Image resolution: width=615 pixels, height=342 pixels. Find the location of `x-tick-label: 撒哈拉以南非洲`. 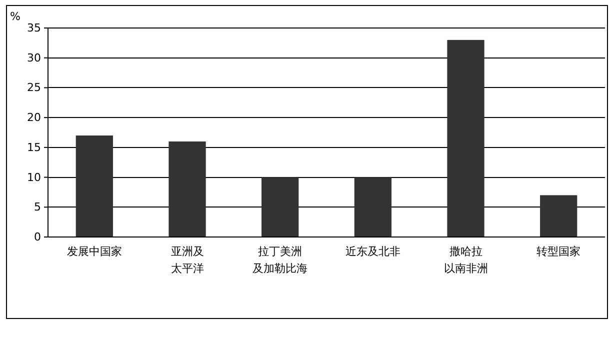

x-tick-label: 撒哈拉以南非洲 is located at coordinates (466, 260).